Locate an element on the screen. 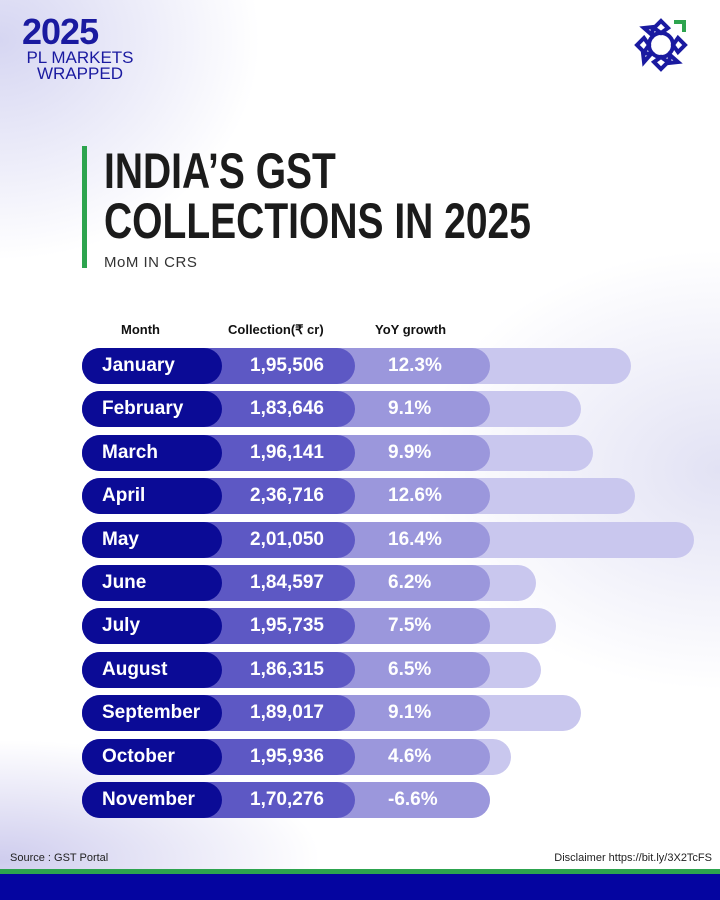 Image resolution: width=720 pixels, height=900 pixels. logo-line1: PL MARKETS is located at coordinates (80, 57).